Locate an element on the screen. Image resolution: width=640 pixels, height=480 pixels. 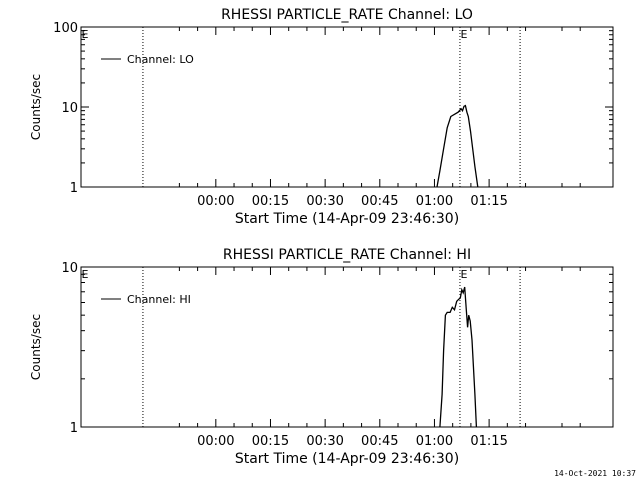
panel-1-x-axis-label: Start Time (14-Apr-09 23:46:30) is located at coordinates (347, 219).